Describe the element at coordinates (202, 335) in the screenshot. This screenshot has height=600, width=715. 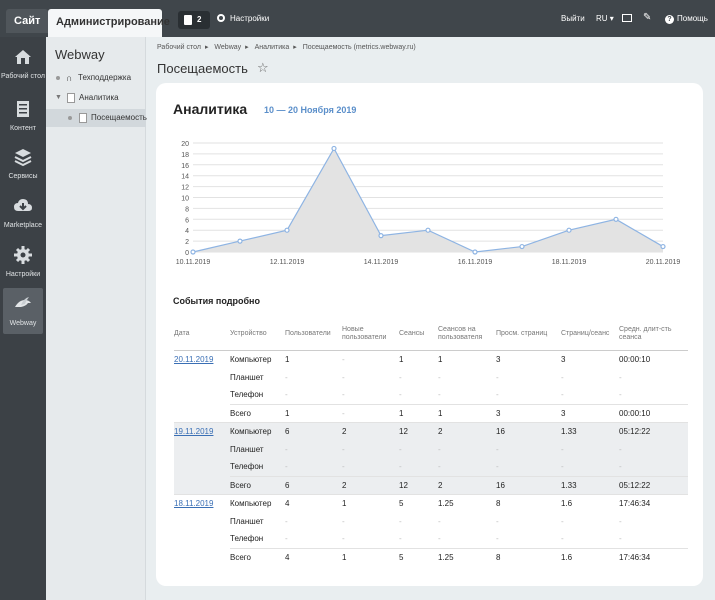
I see `column-header: Дата` at that location.